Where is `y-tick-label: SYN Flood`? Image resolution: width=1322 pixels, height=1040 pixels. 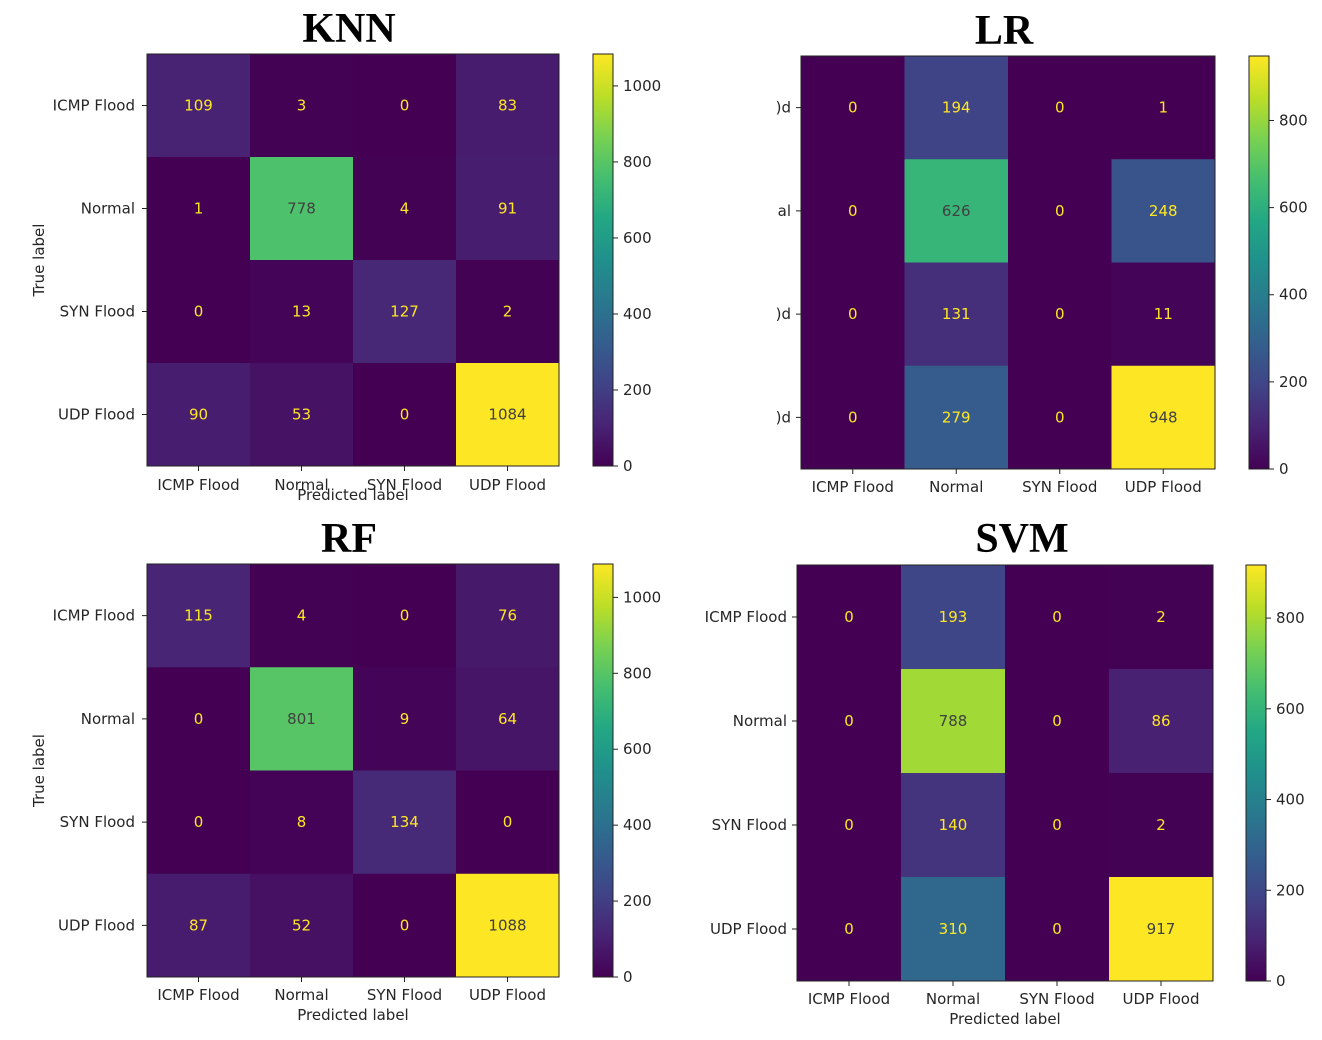 y-tick-label: SYN Flood is located at coordinates (97, 312).